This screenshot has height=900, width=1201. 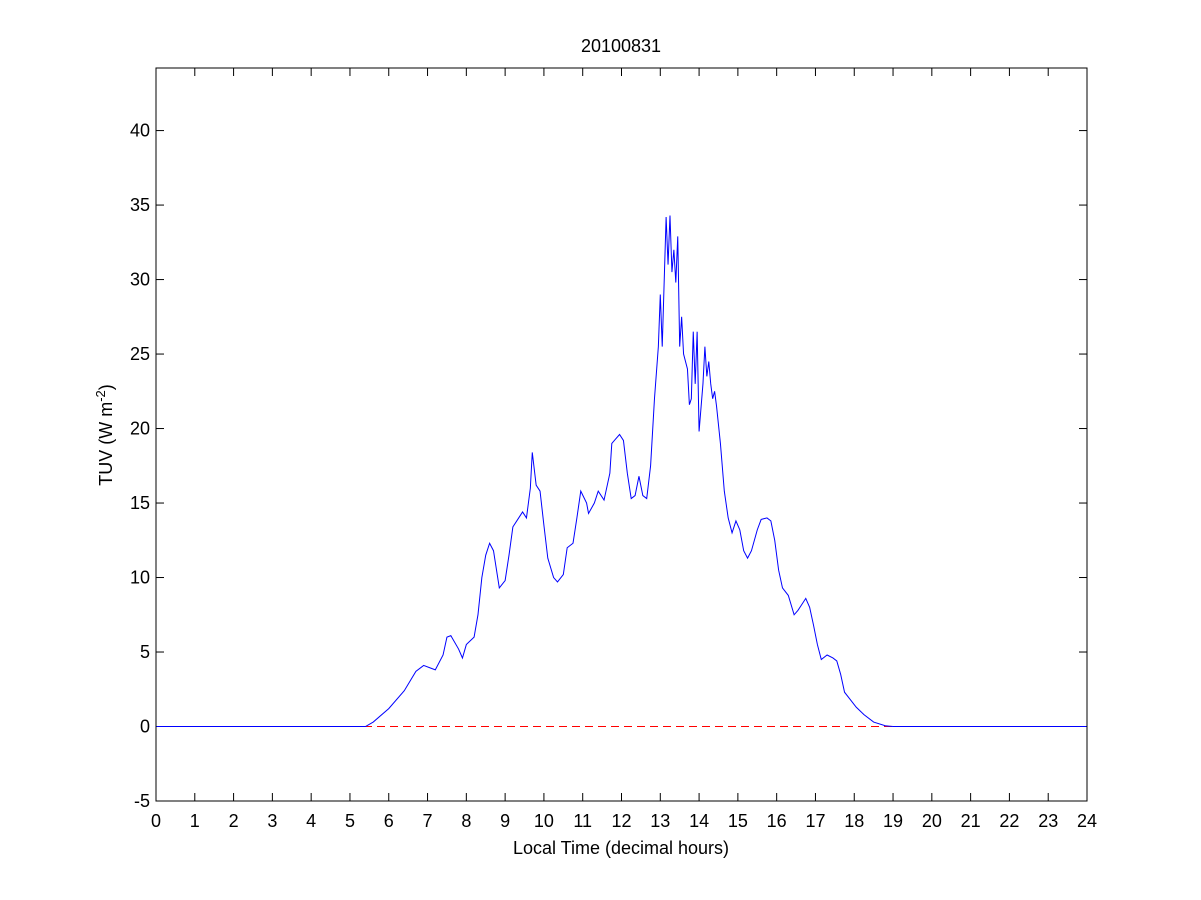 What do you see at coordinates (621, 46) in the screenshot?
I see `chart-title: 20100831` at bounding box center [621, 46].